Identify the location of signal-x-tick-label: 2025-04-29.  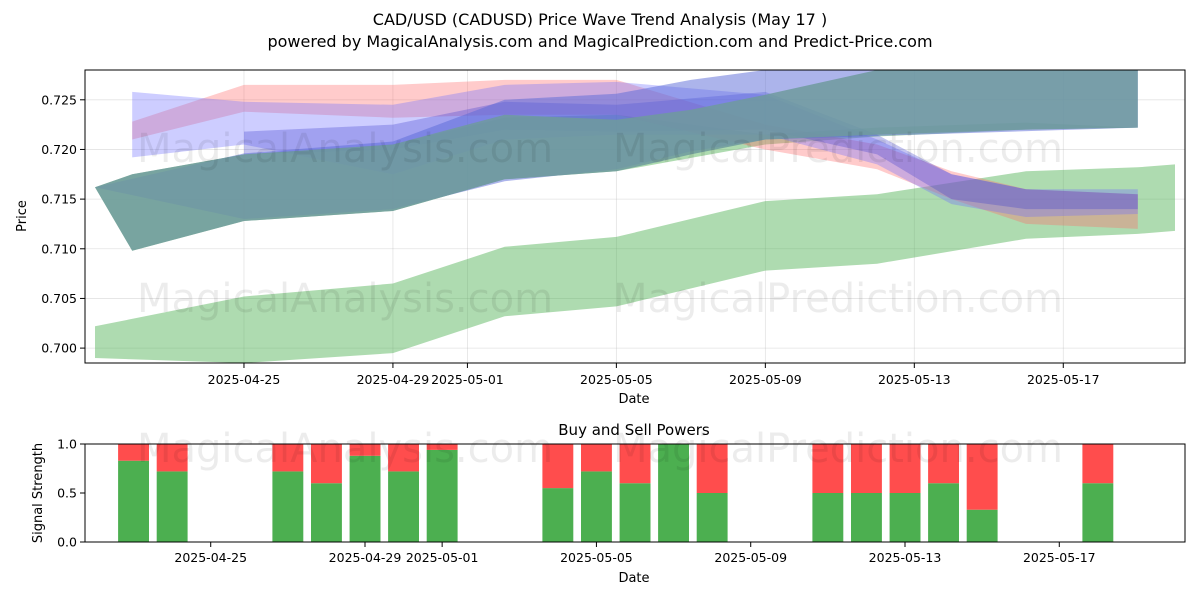
(365, 557).